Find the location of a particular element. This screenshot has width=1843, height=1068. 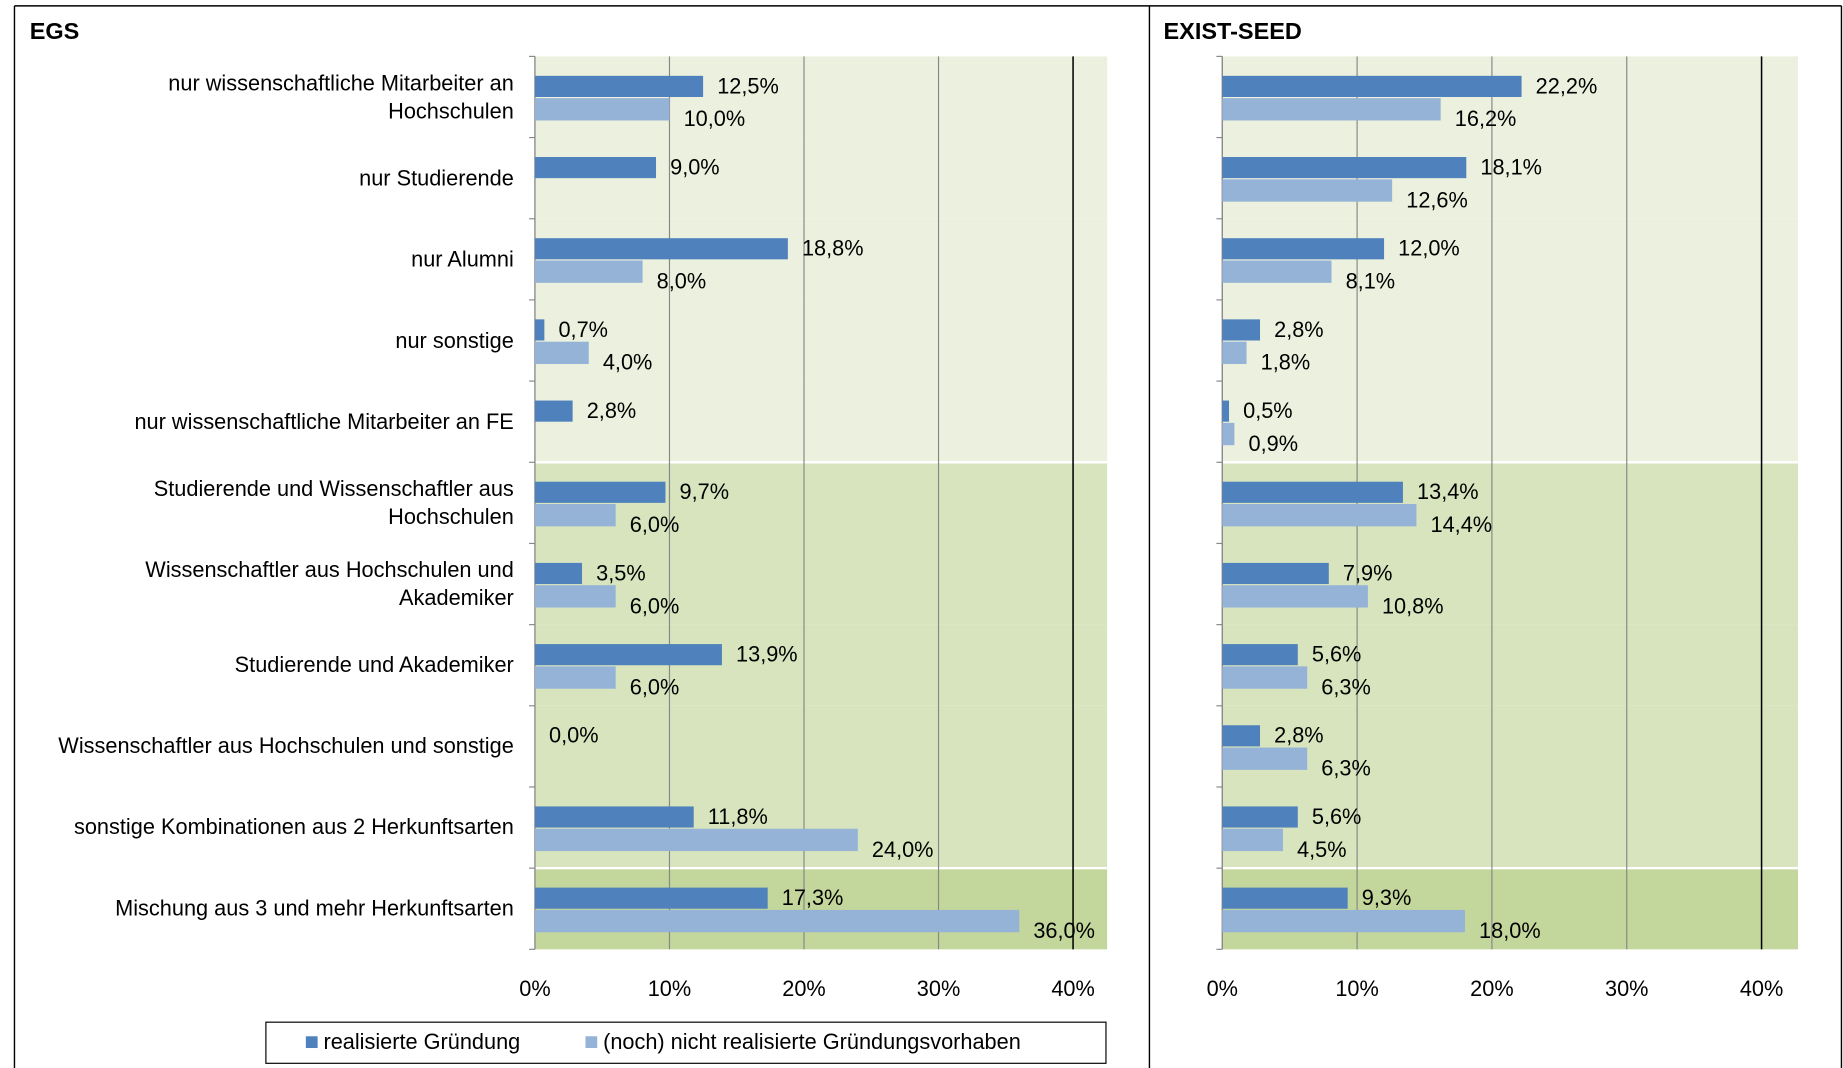

data-label: 14,4% is located at coordinates (1462, 524).